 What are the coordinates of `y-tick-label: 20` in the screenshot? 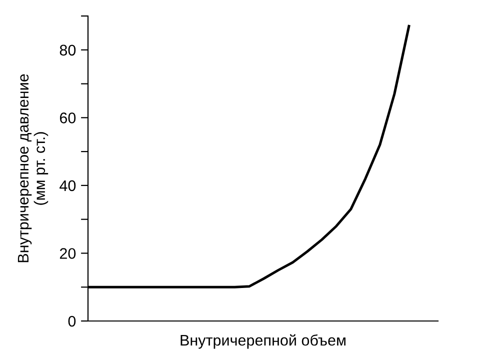 It's located at (68, 253).